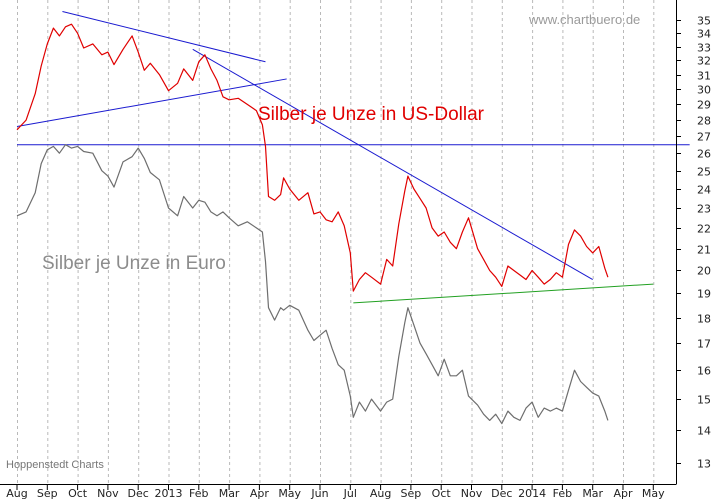 This screenshot has height=500, width=723. I want to click on y-tick-label: 30, so click(704, 90).